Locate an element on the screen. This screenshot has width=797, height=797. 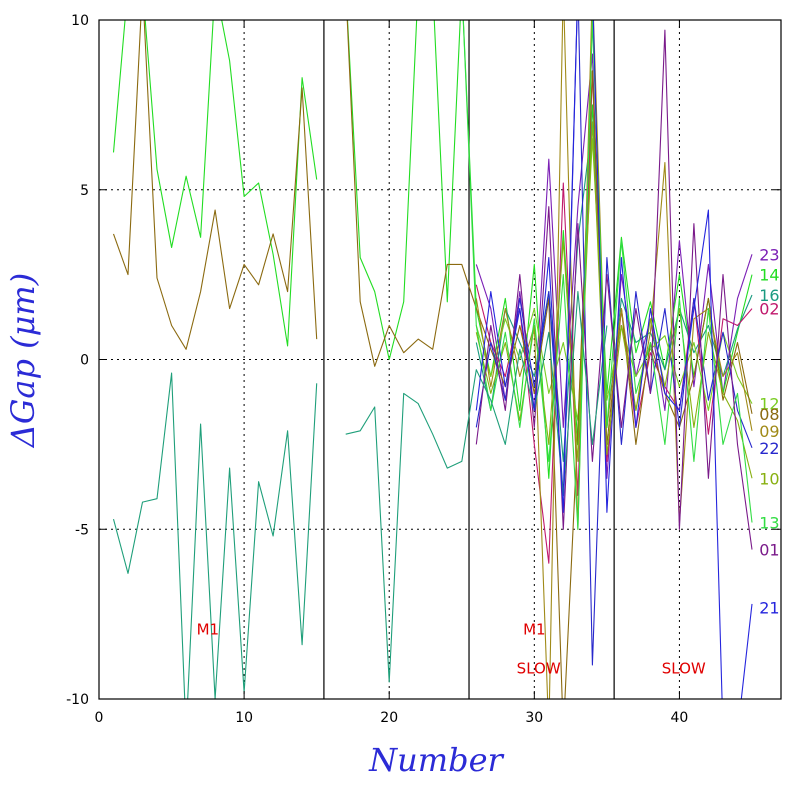
series-label-01: 01 is located at coordinates (769, 550).